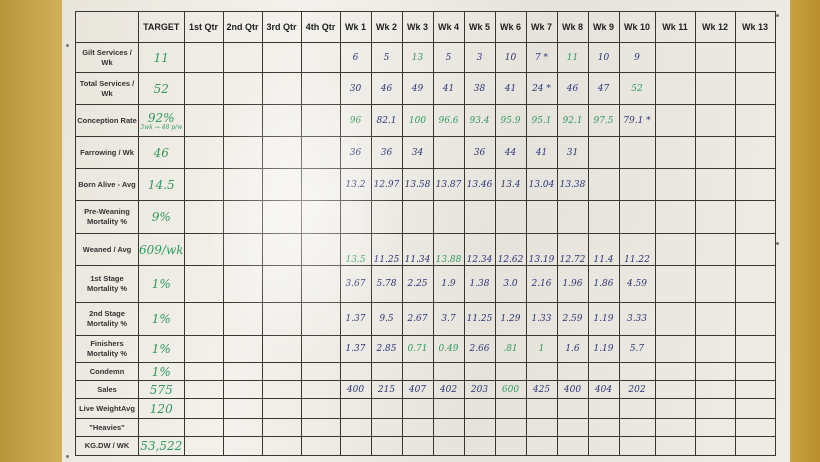  Describe the element at coordinates (603, 284) in the screenshot. I see `week-cell: 1.86` at that location.